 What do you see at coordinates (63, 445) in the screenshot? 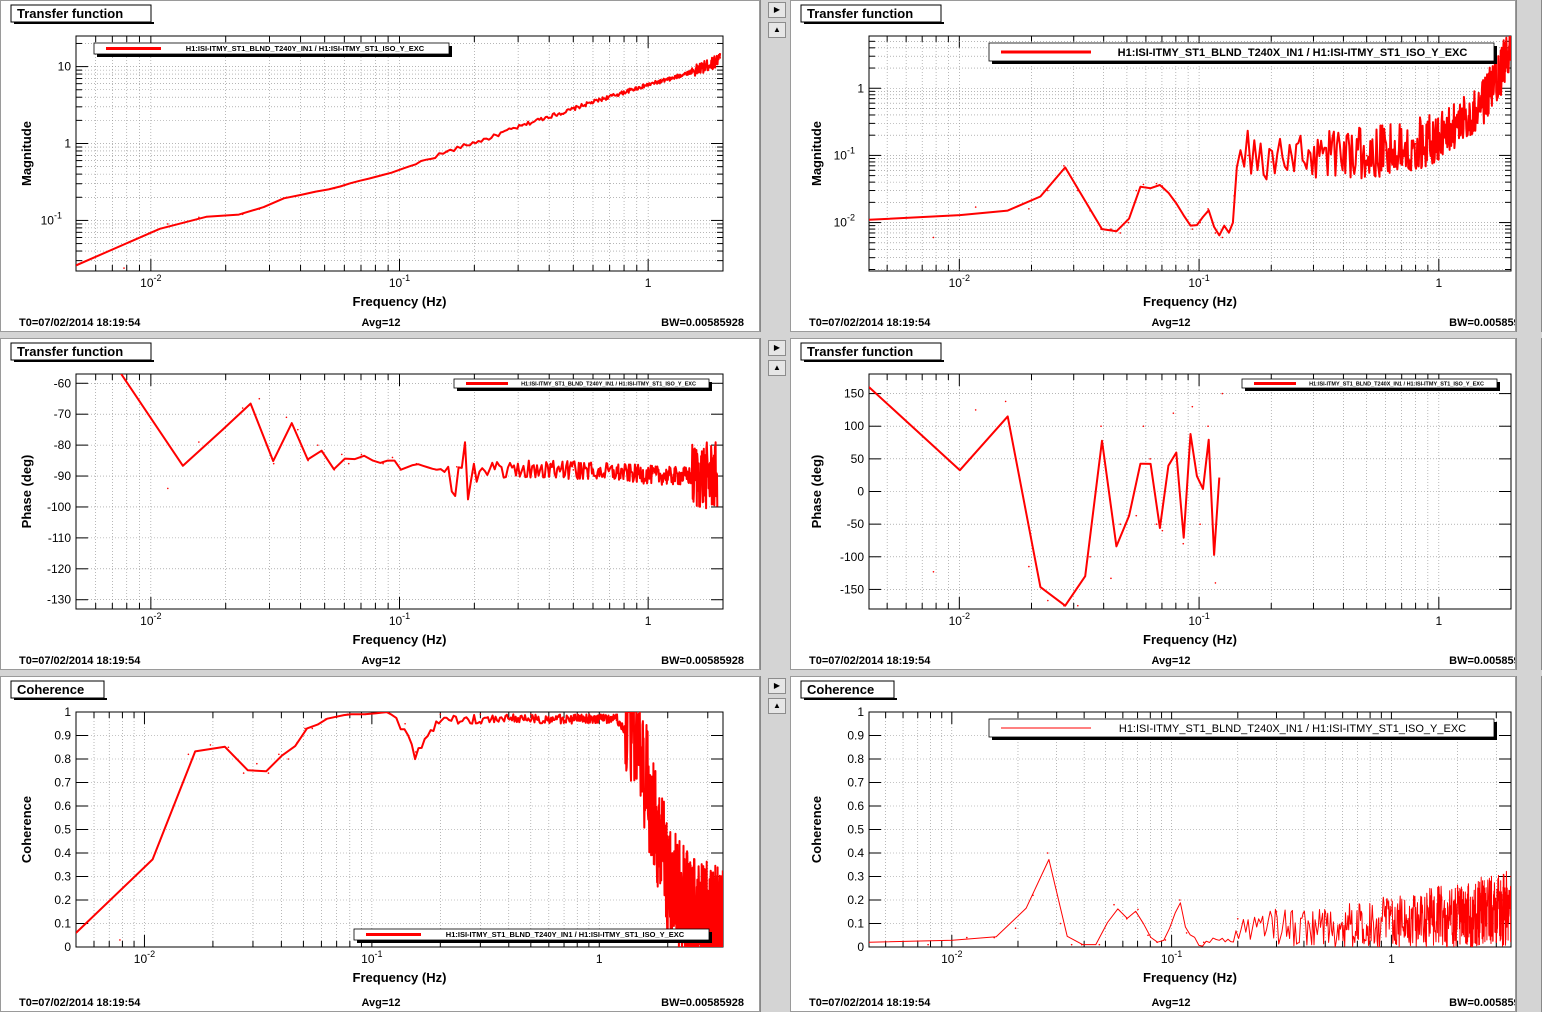
I see `y-tick-label: -80` at bounding box center [63, 445].